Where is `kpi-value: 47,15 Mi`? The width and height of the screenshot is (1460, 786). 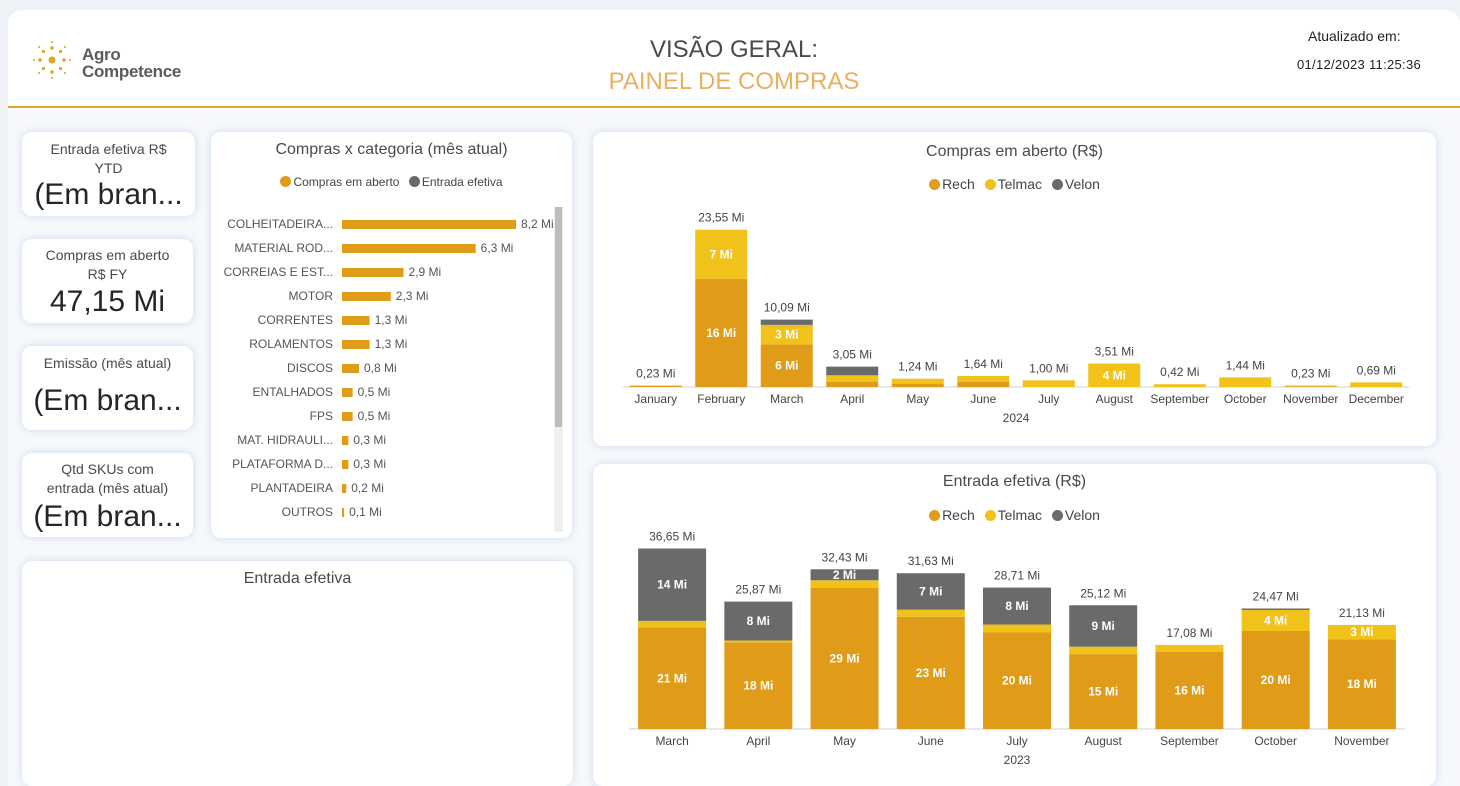
kpi-value: 47,15 Mi is located at coordinates (107, 301).